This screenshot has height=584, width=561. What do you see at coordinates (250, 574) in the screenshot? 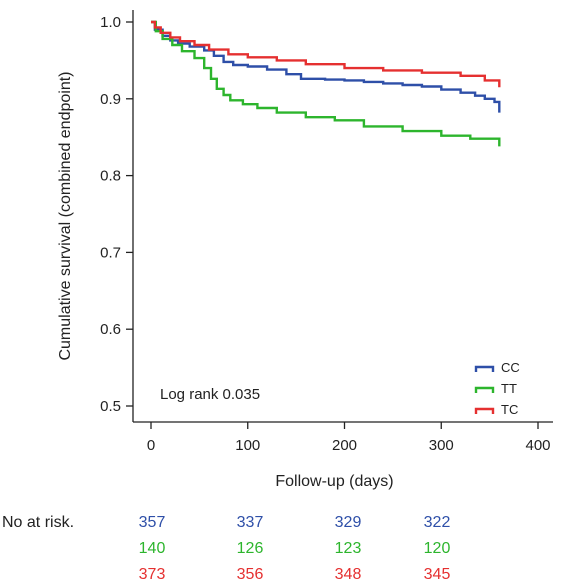
I see `risk-count-tc: 356` at bounding box center [250, 574].